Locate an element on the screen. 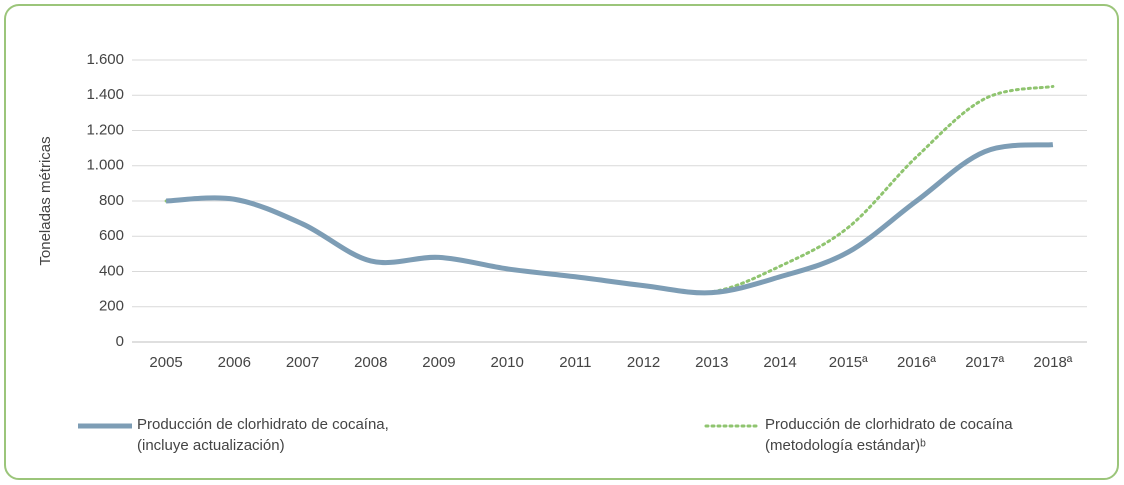 The width and height of the screenshot is (1124, 485). x-tick-label: 2005 is located at coordinates (165, 362).